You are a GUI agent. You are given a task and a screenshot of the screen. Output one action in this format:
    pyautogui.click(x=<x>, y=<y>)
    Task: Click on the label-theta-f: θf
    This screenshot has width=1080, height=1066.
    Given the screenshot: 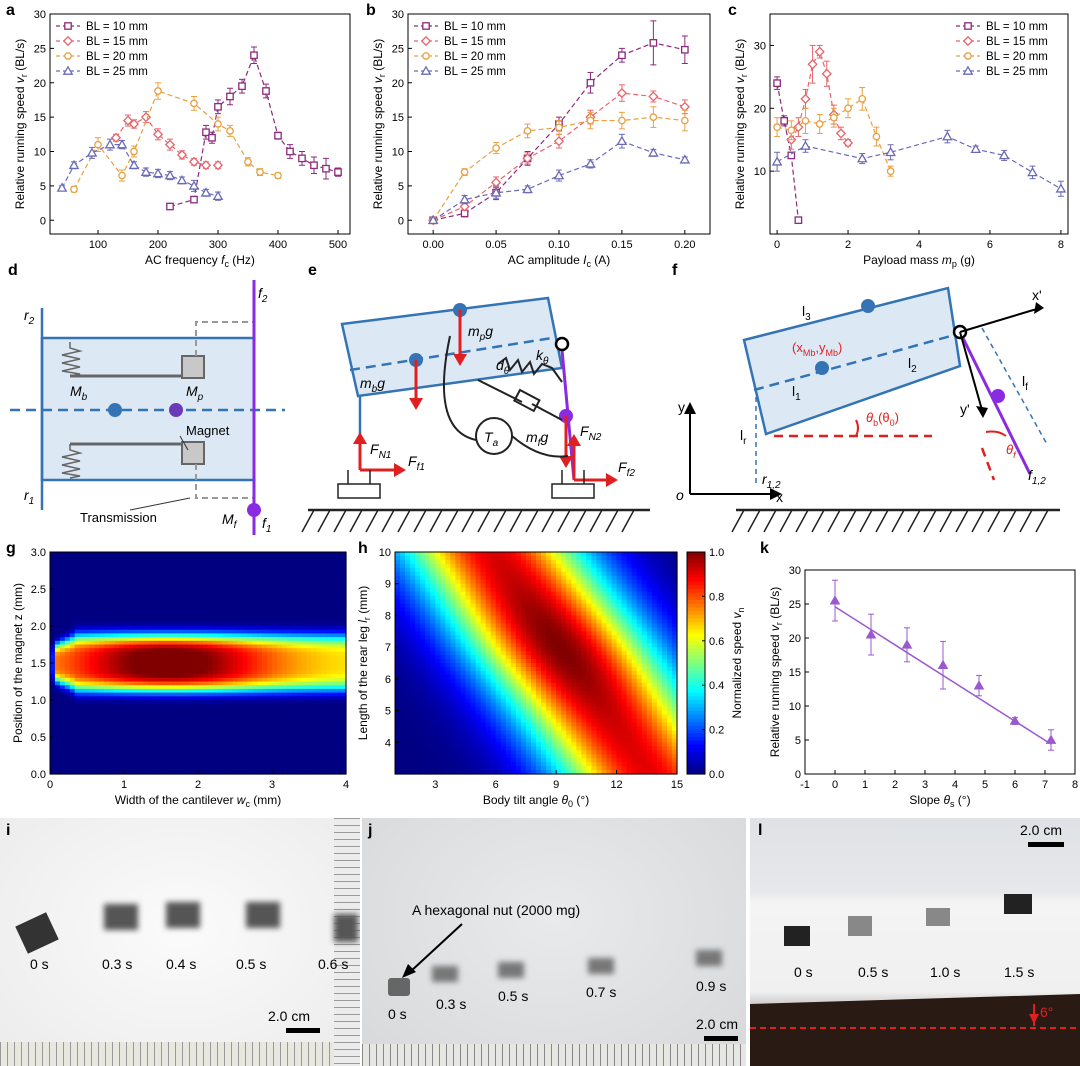 What is the action you would take?
    pyautogui.click(x=1011, y=451)
    